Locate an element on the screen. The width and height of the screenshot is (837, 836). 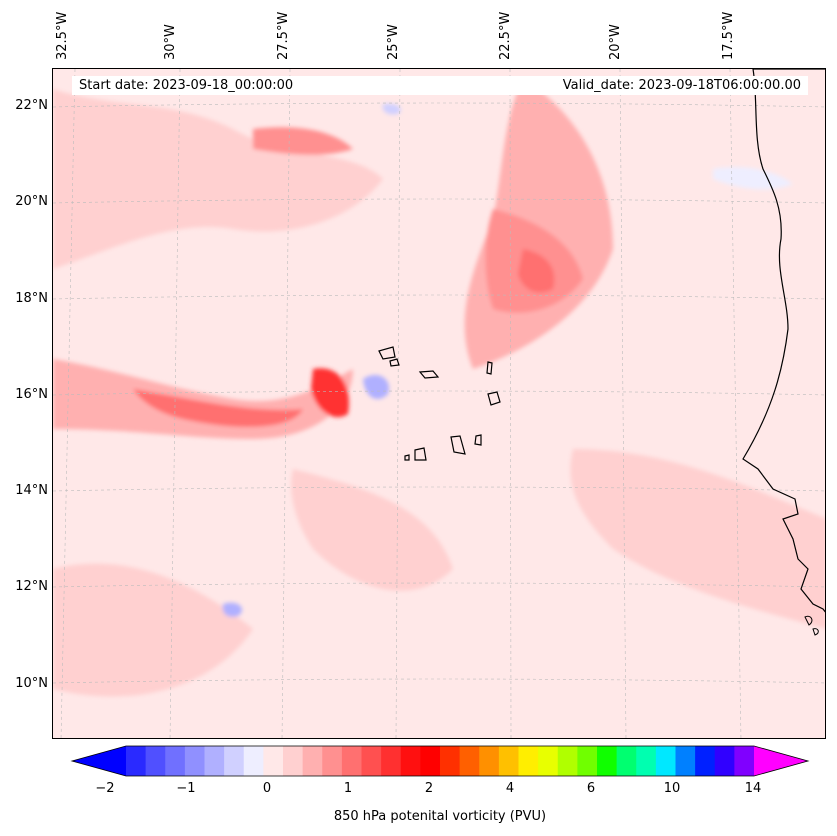
bijagos-islands is located at coordinates (811, 625).